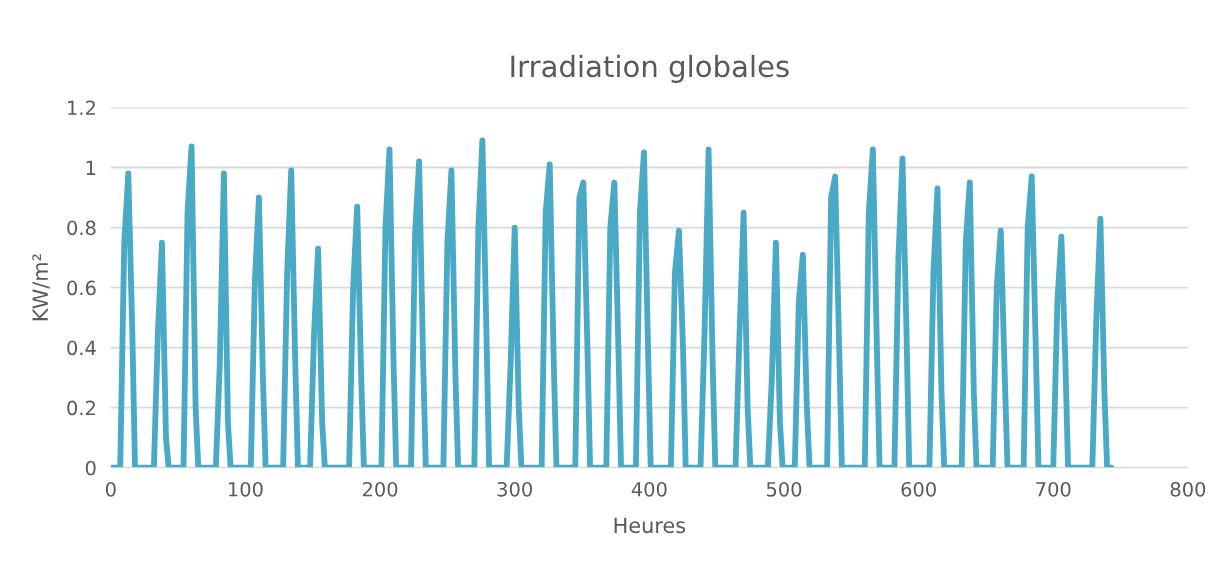 The width and height of the screenshot is (1231, 581). I want to click on y-tick-label: 0.2, so click(81, 408).